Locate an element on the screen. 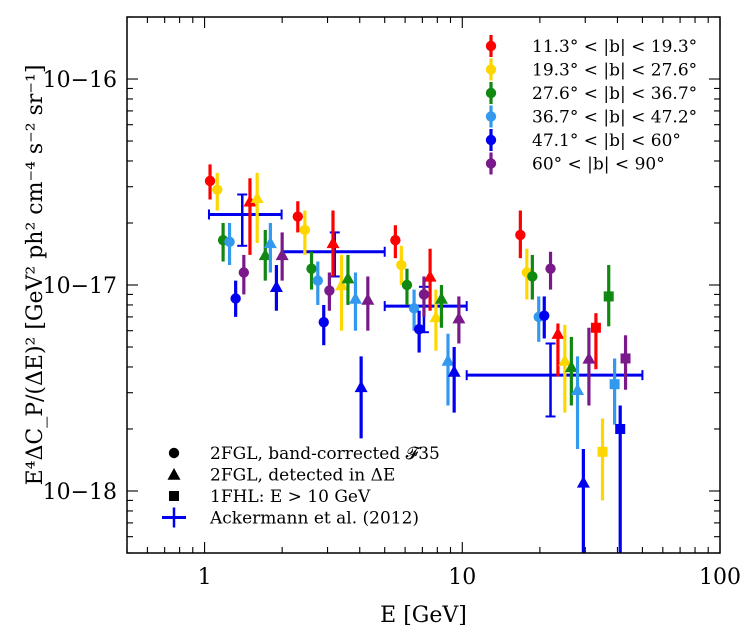  legend-label: 36.7° < |b| < 47.2° is located at coordinates (614, 118).